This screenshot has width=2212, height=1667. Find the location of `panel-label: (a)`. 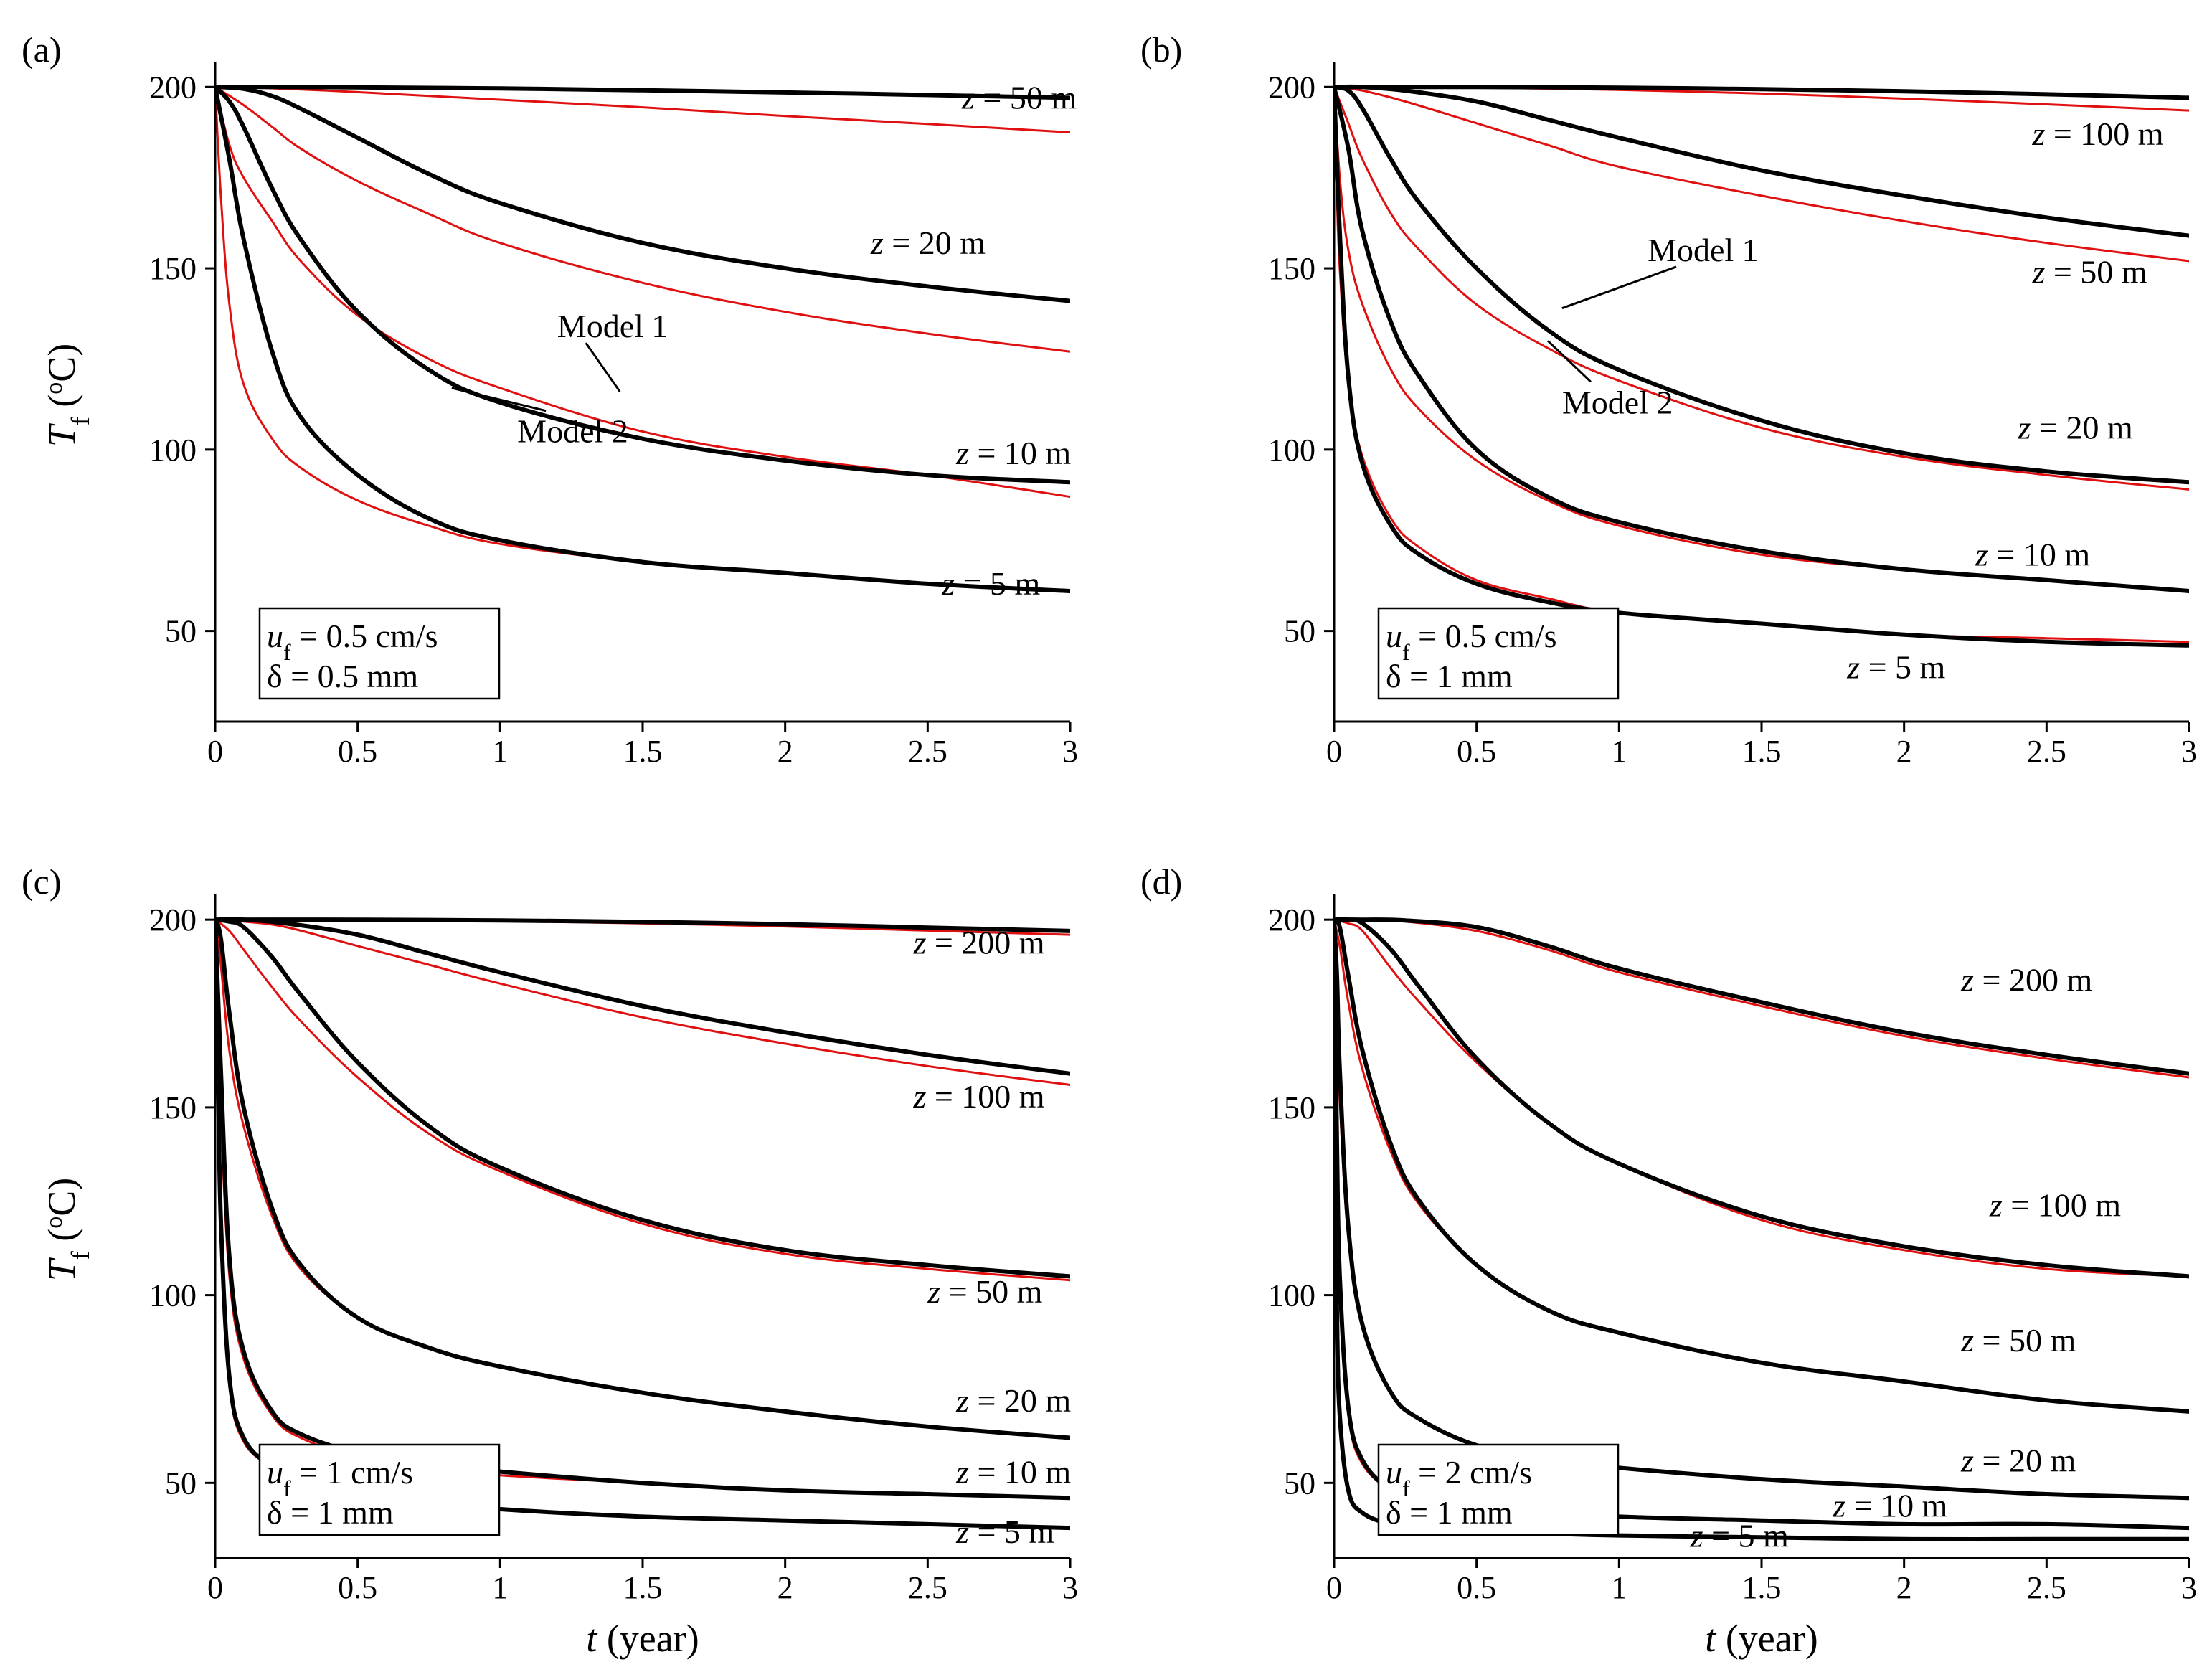

panel-label: (a) is located at coordinates (42, 49).